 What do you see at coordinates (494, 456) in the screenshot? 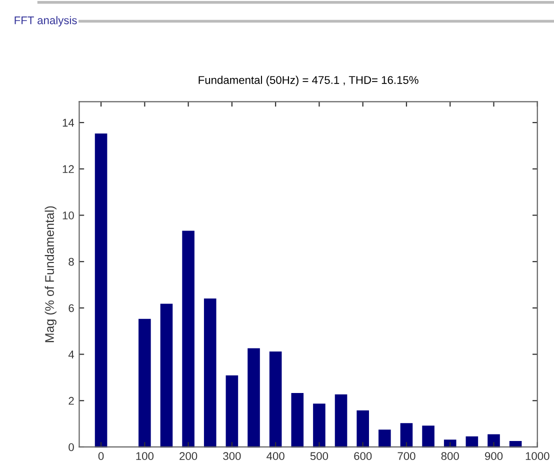
I see `x-tick-label: 900` at bounding box center [494, 456].